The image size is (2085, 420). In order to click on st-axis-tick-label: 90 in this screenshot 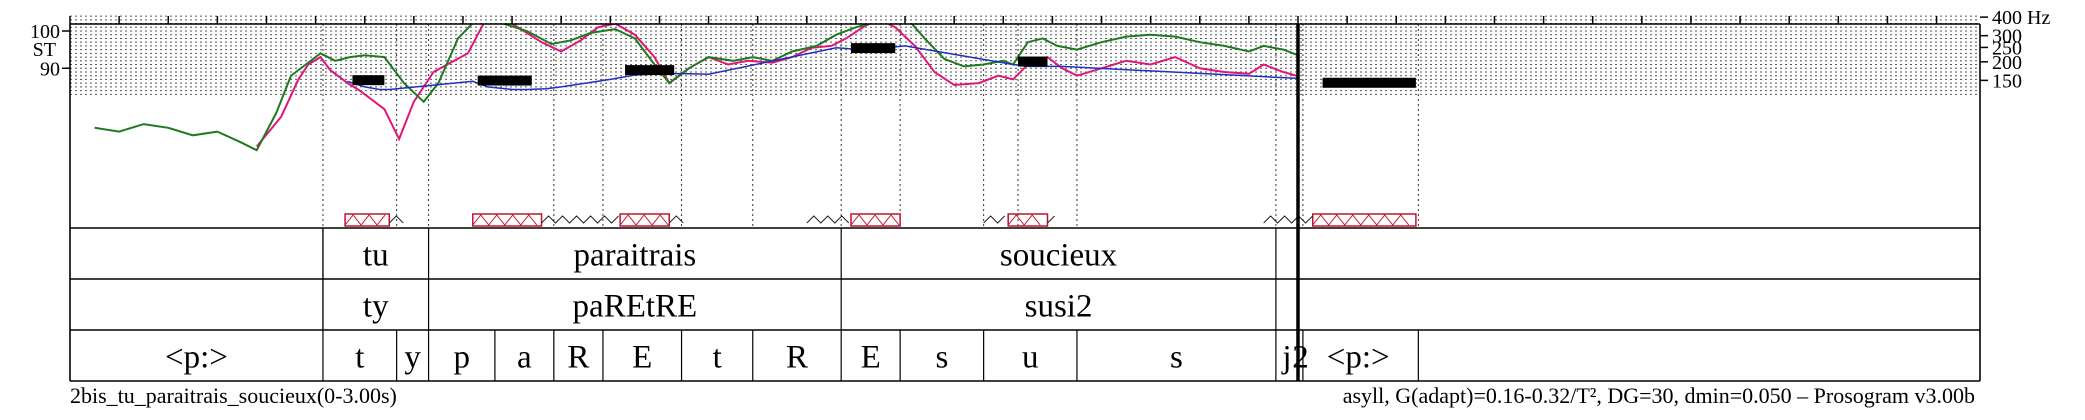, I will do `click(50, 69)`.